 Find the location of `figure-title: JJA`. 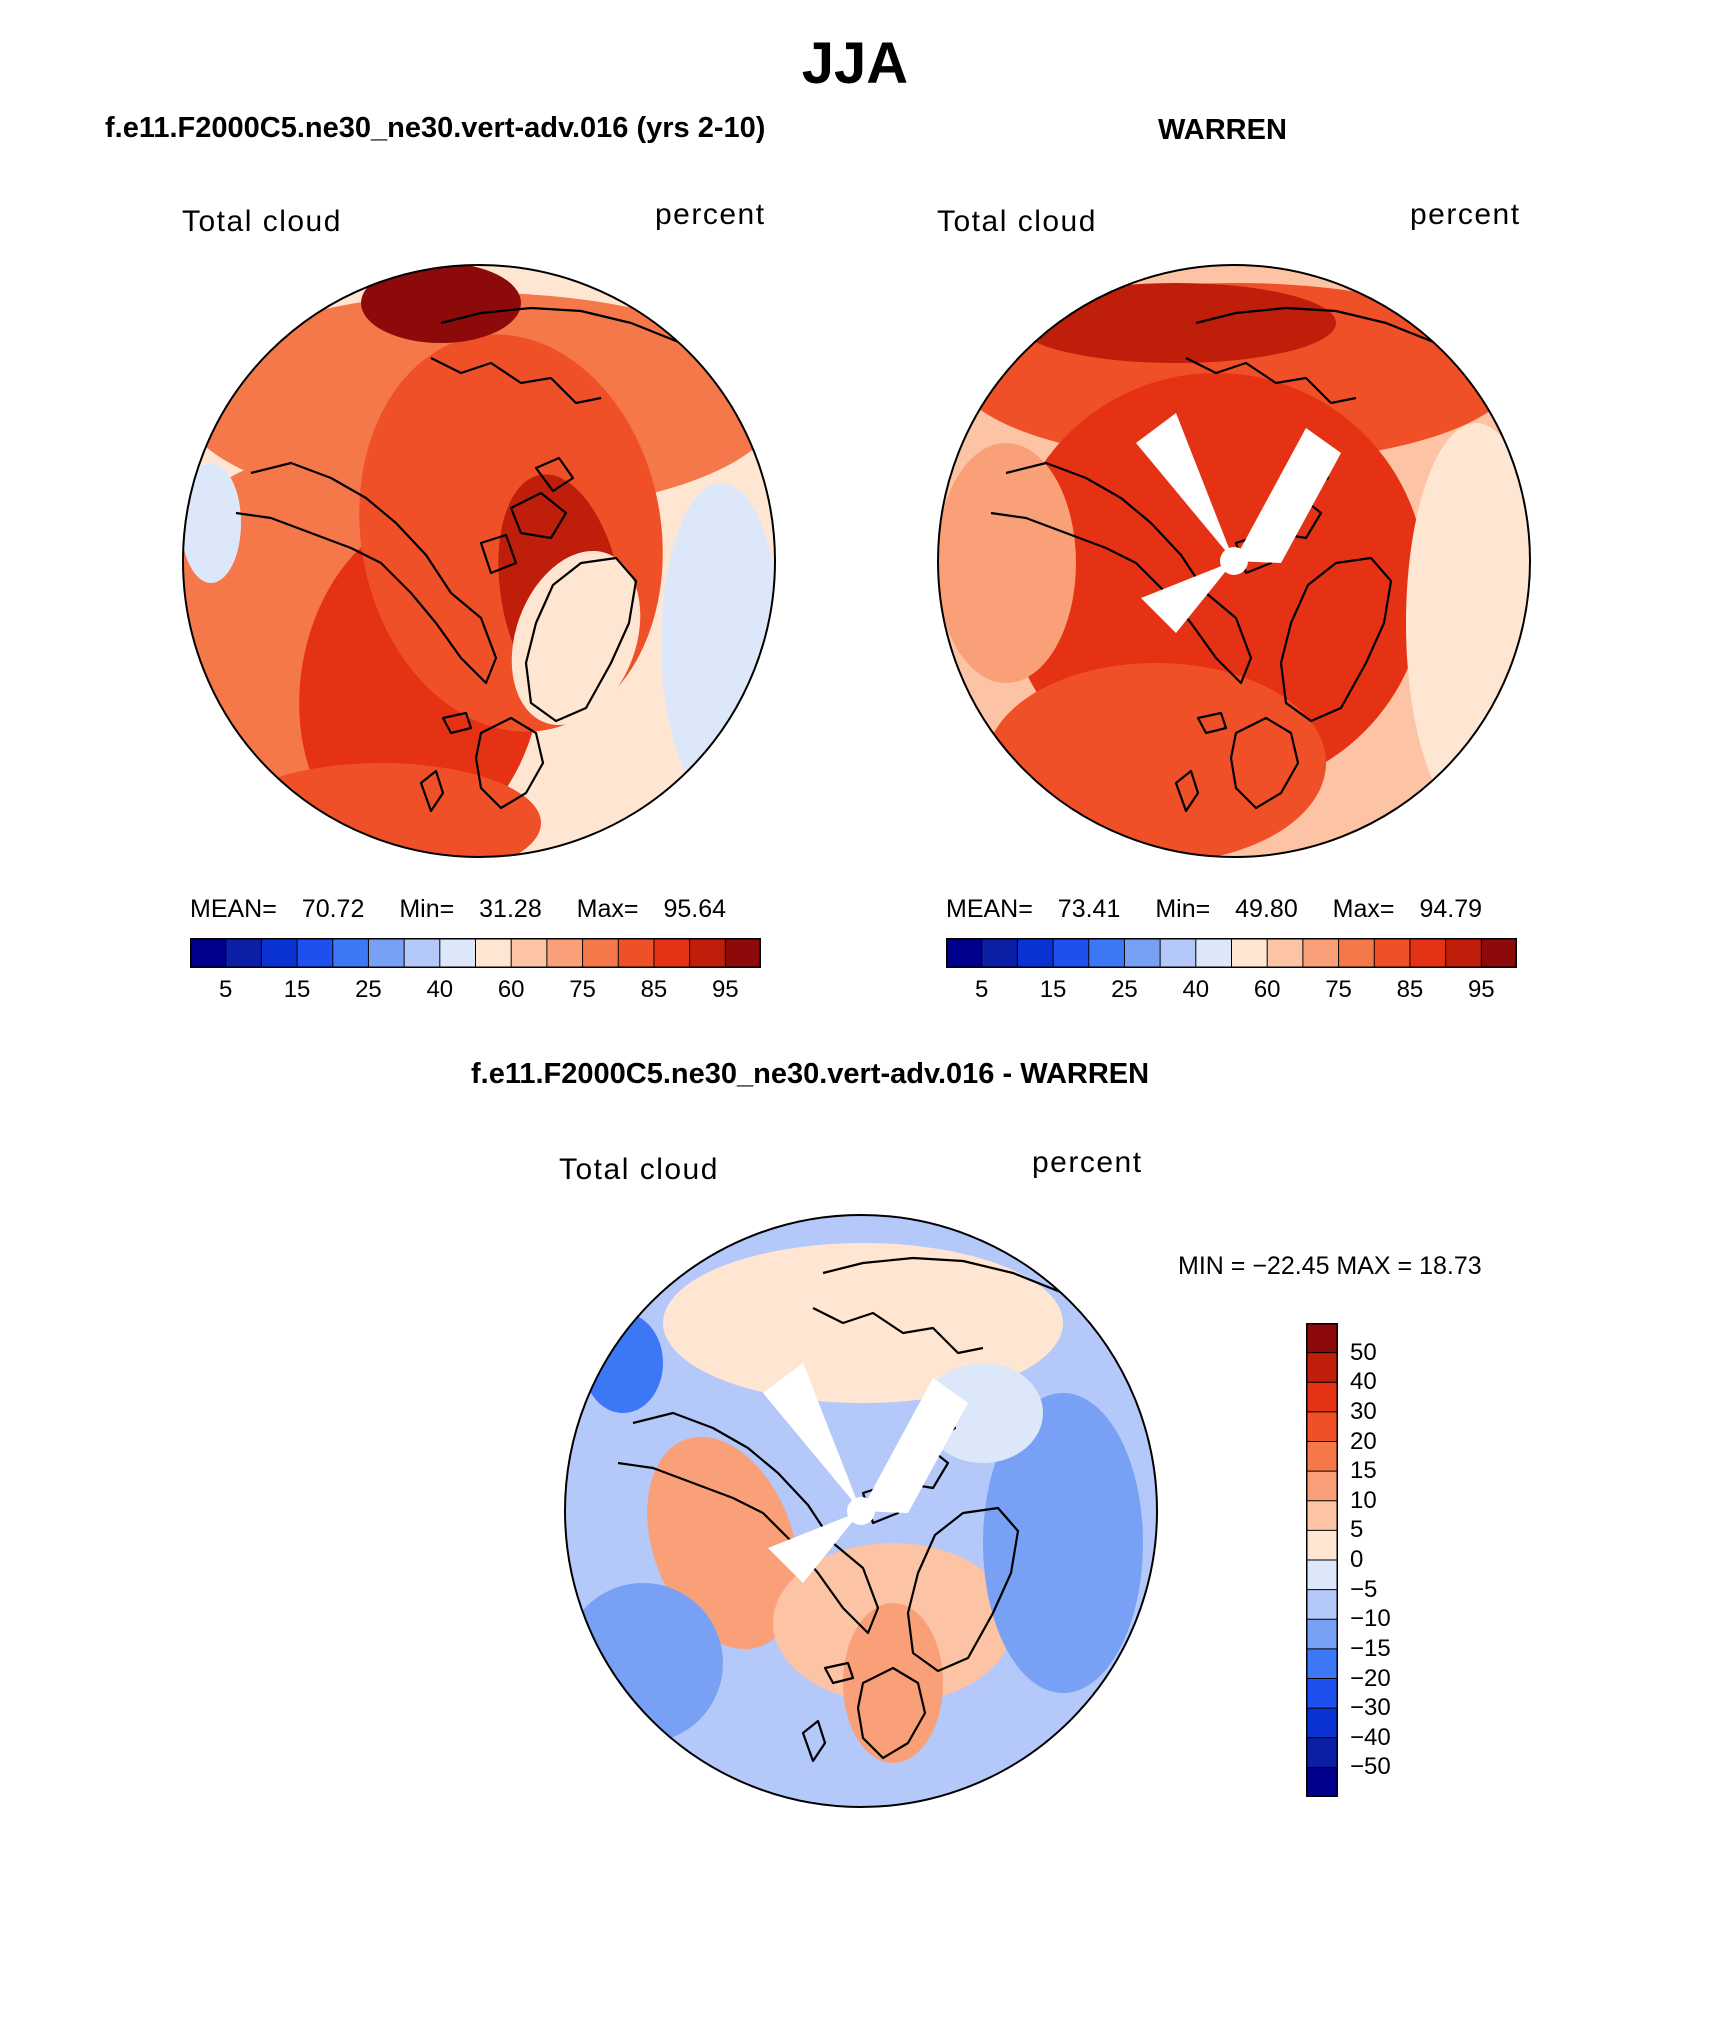

figure-title: JJA is located at coordinates (855, 63).